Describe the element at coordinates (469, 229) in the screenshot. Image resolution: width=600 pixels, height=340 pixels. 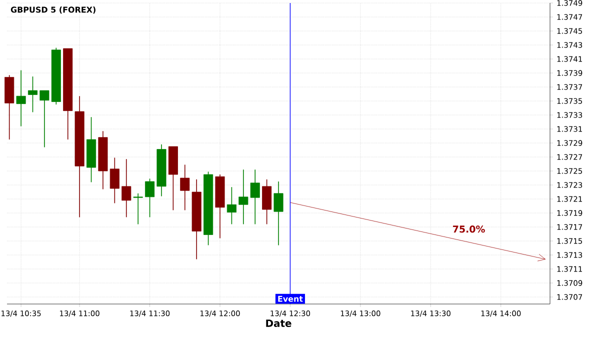
I see `annotation: 75.0%` at that location.